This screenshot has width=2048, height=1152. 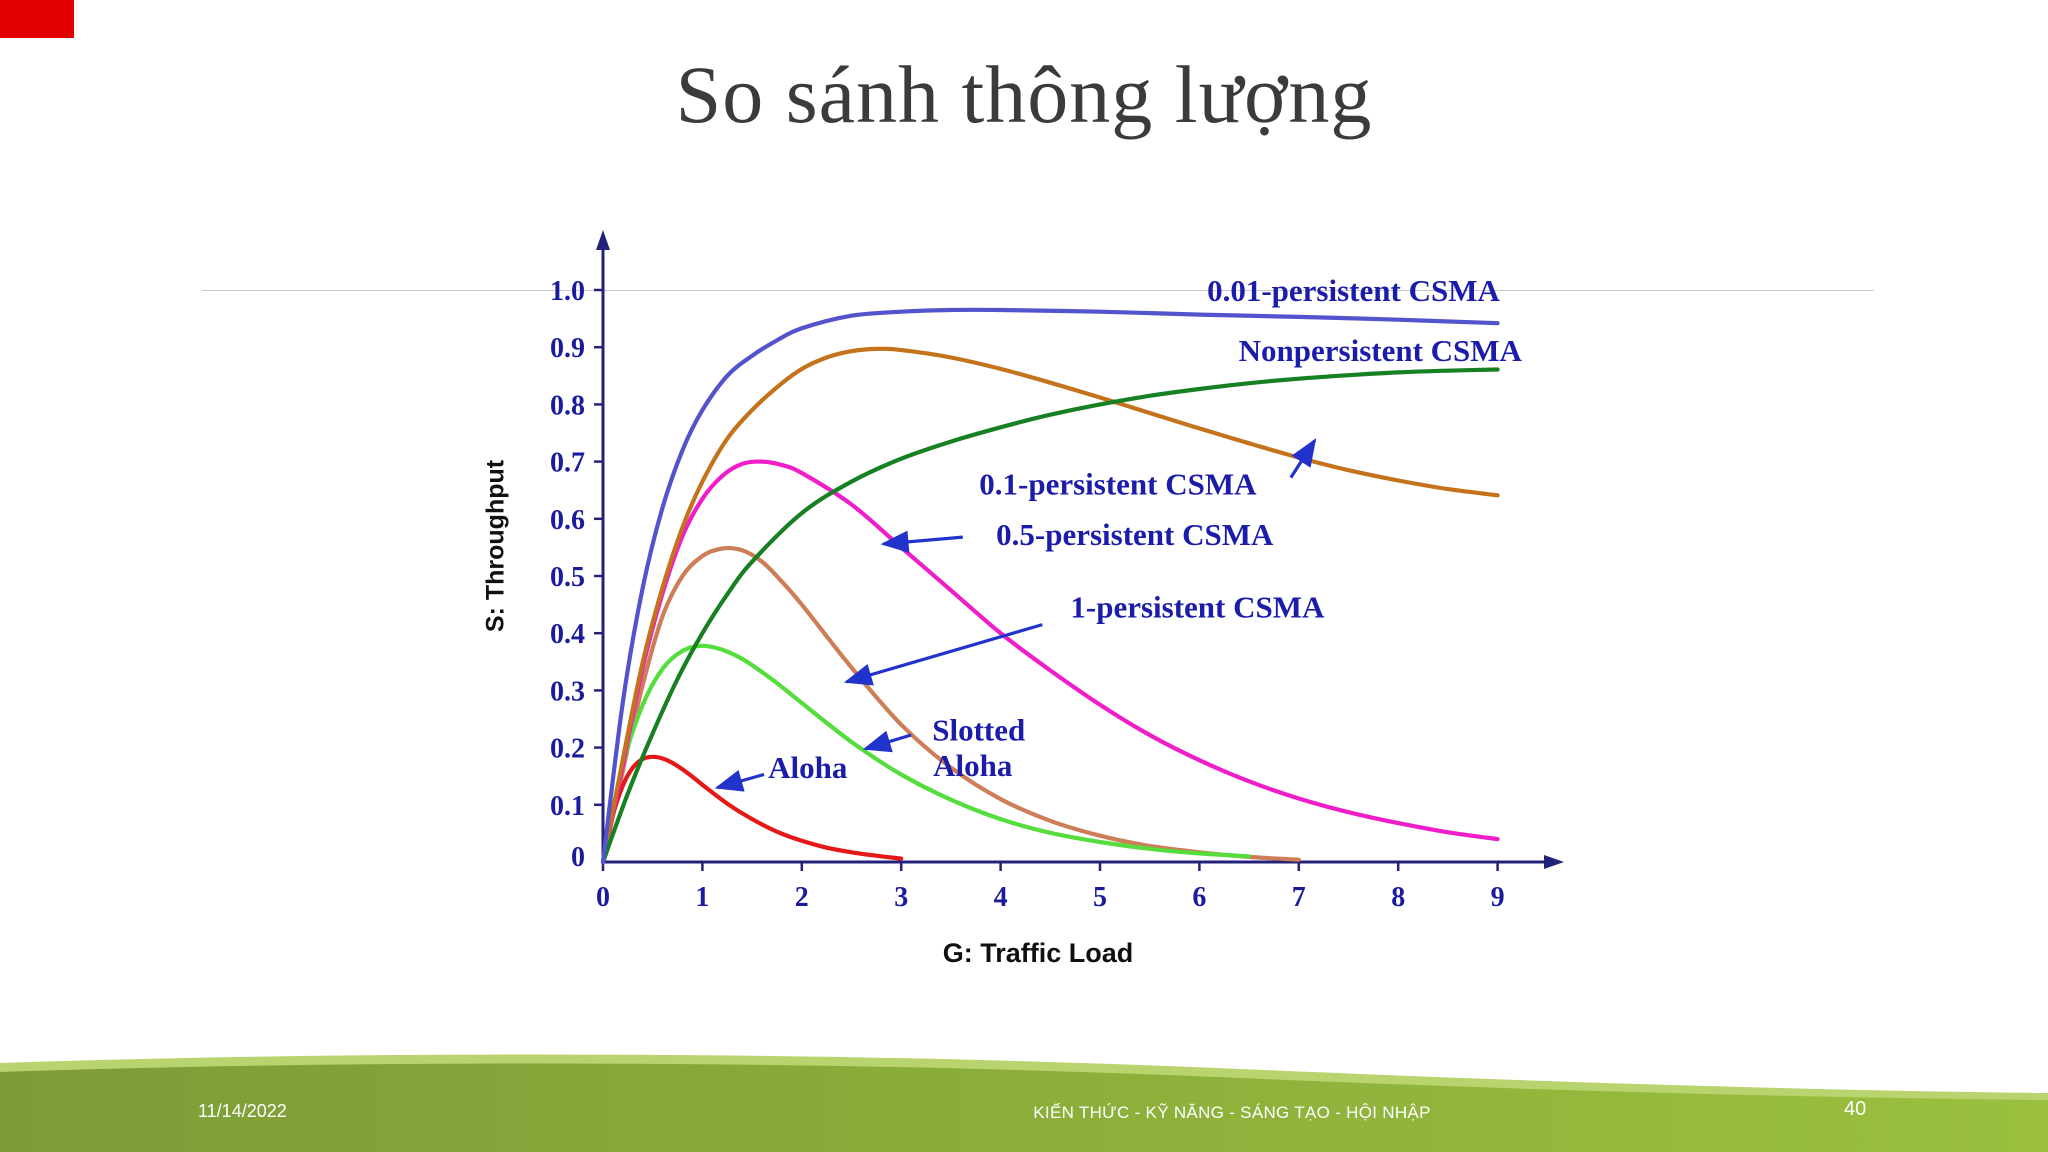 What do you see at coordinates (37, 19) in the screenshot?
I see `red-corner-accent` at bounding box center [37, 19].